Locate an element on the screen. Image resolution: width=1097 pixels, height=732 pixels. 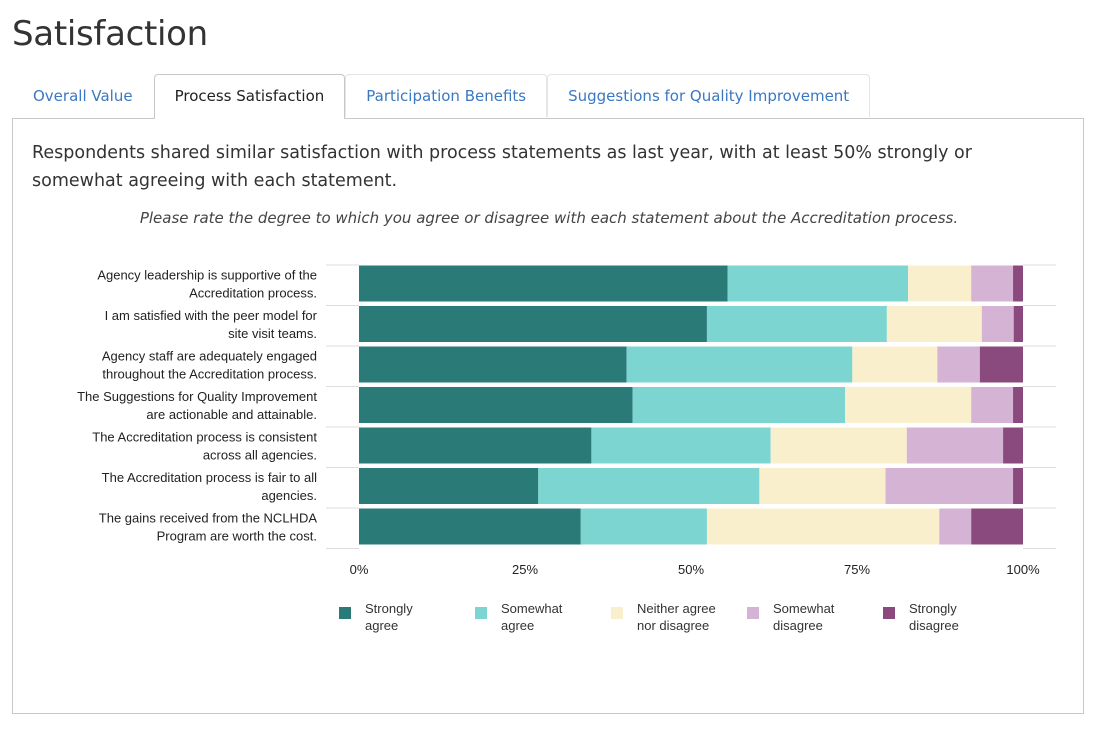
tab-overall-value: Overall Value is located at coordinates (83, 95).